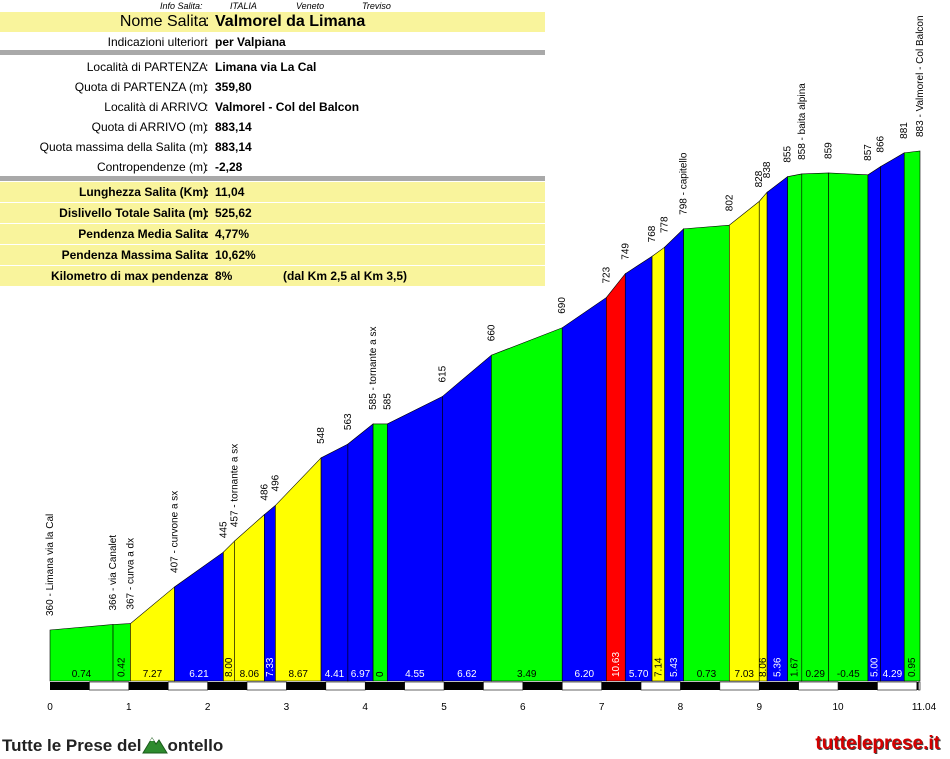 This screenshot has height=759, width=950. I want to click on row-nome-salita: Nome Salita : Valmorel da Limana, so click(272, 22).